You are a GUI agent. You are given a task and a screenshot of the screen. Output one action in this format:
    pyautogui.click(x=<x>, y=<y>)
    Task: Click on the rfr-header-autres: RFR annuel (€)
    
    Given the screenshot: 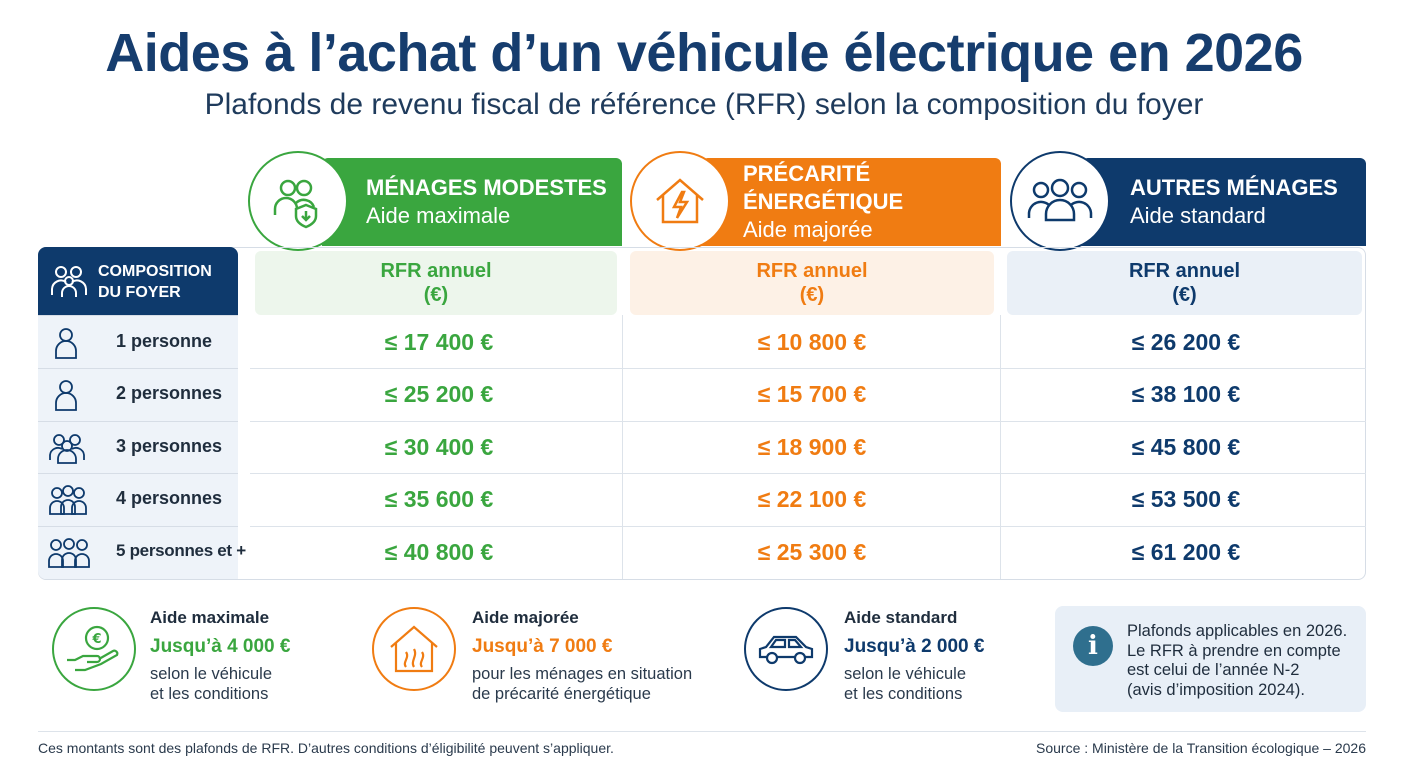 What is the action you would take?
    pyautogui.click(x=1184, y=283)
    